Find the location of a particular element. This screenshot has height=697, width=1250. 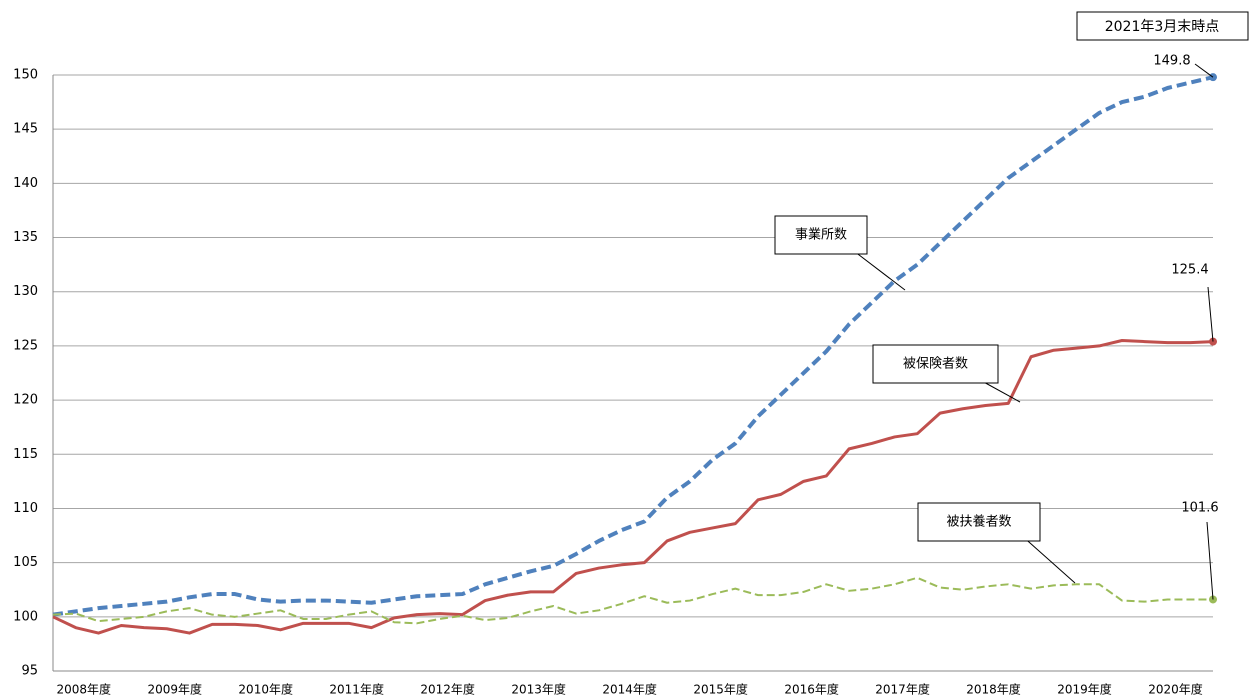

x-tick-label: 2020年度 is located at coordinates (1175, 689).